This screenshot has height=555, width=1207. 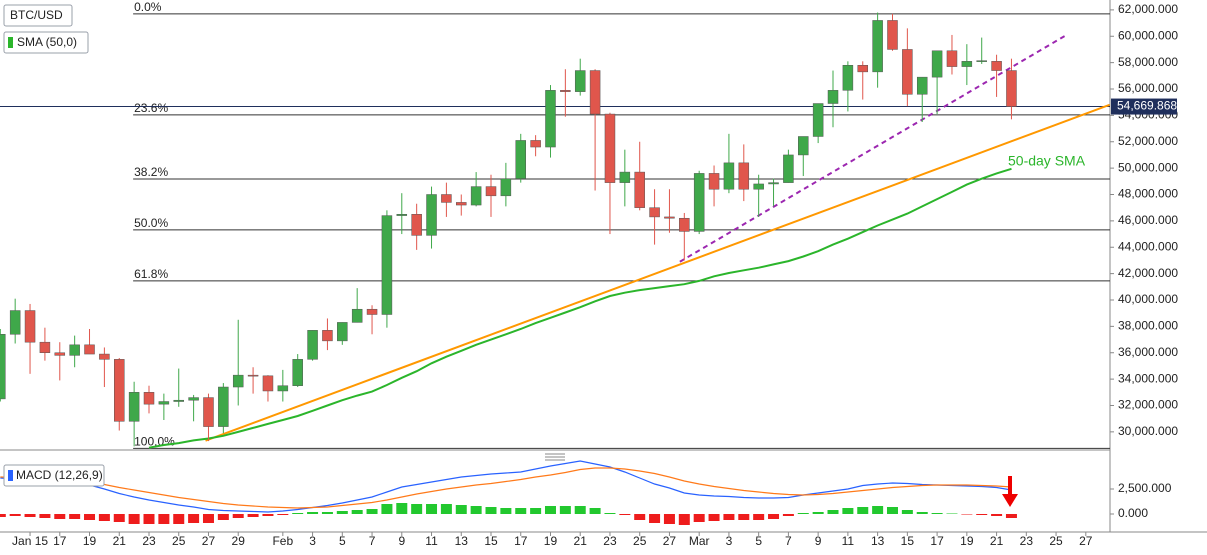 What do you see at coordinates (1148, 194) in the screenshot?
I see `y-tick-label: 48,000.000` at bounding box center [1148, 194].